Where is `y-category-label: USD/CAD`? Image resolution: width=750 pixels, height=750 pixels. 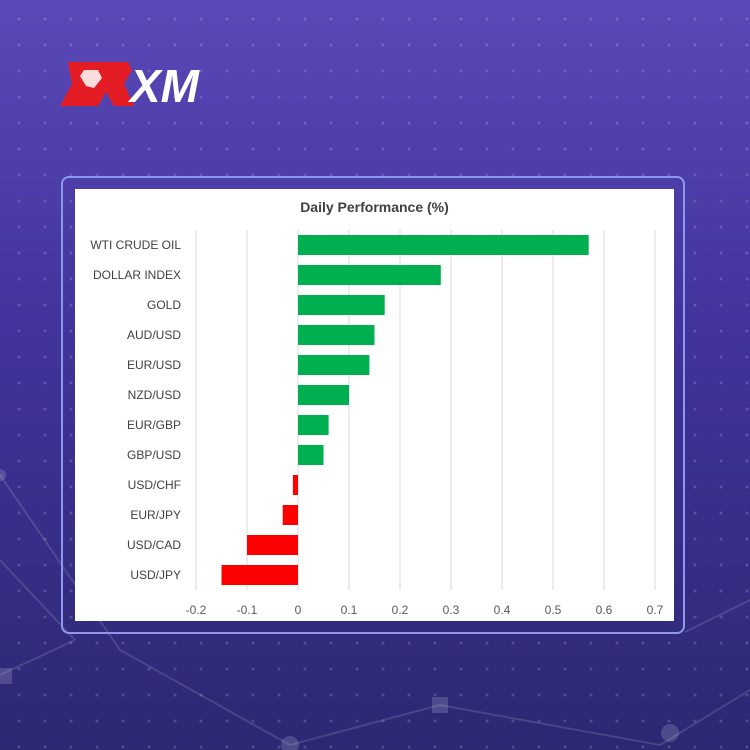 y-category-label: USD/CAD is located at coordinates (154, 545).